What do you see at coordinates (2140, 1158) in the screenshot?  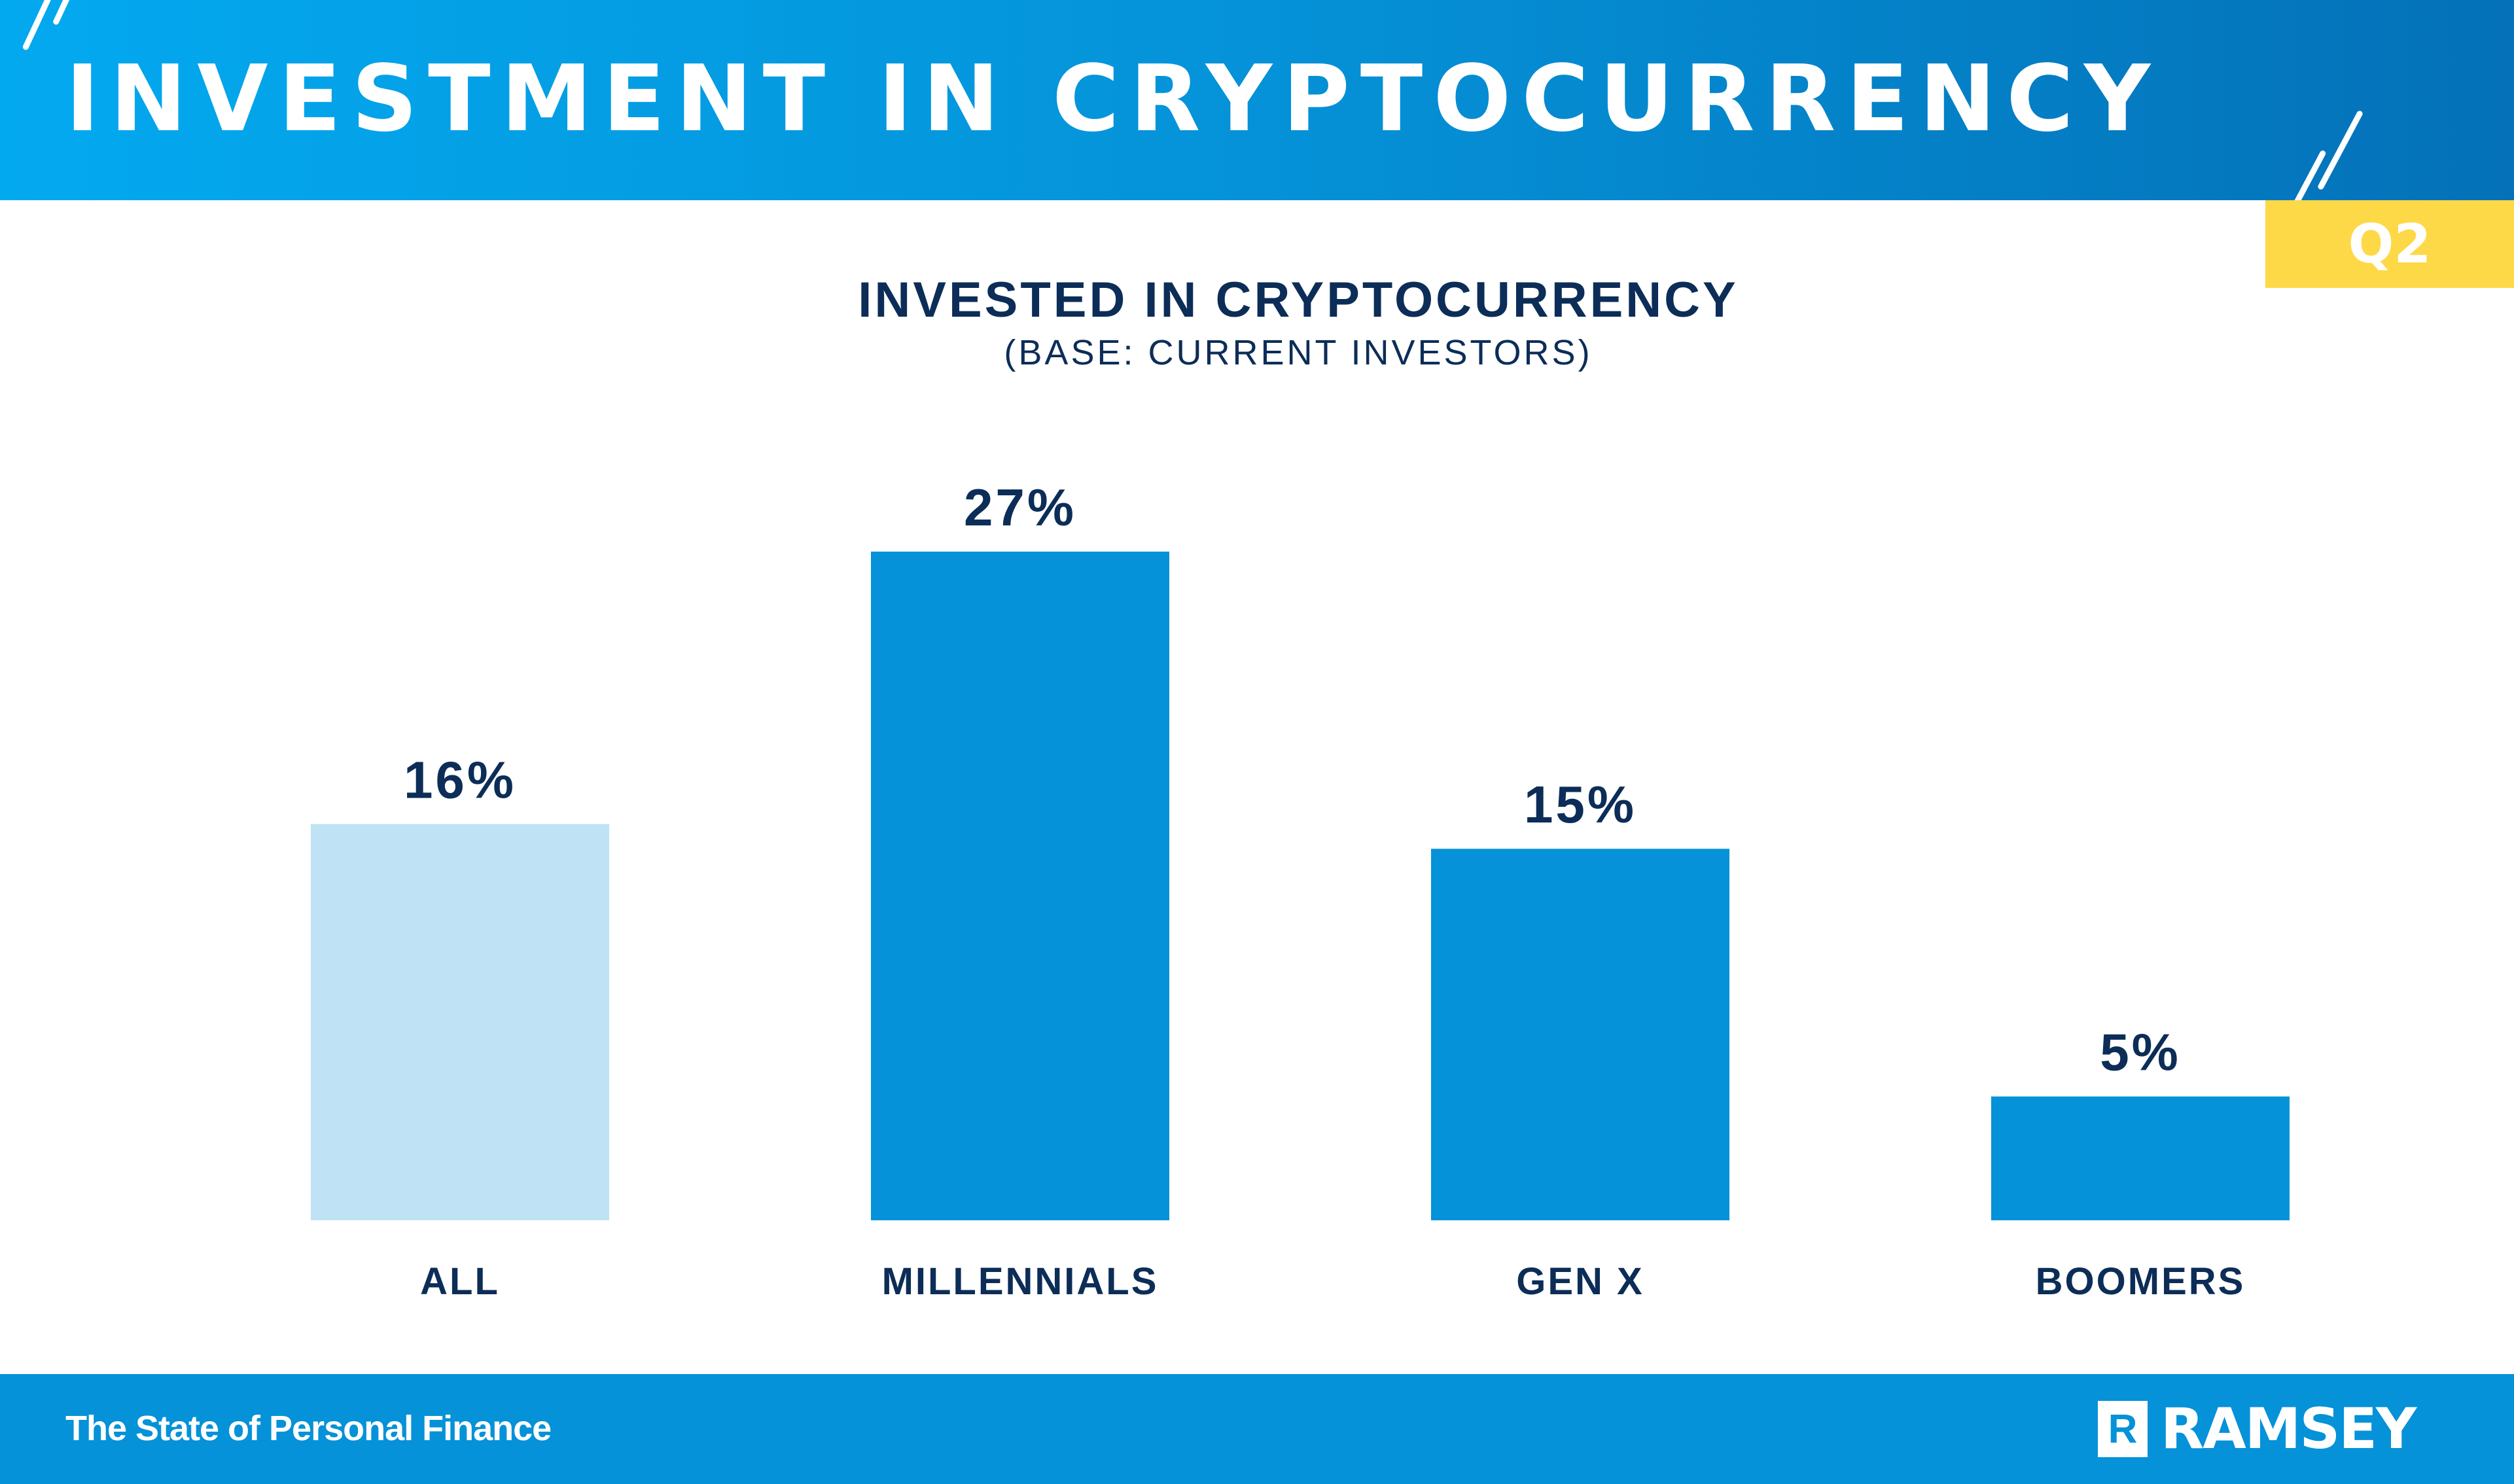 I see `bar-boomers` at bounding box center [2140, 1158].